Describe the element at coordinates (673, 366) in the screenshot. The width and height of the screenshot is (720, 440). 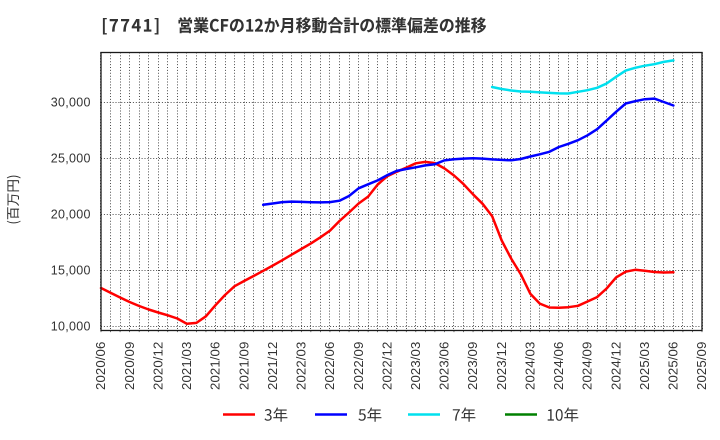
I see `svg-text: 2025/06` at that location.